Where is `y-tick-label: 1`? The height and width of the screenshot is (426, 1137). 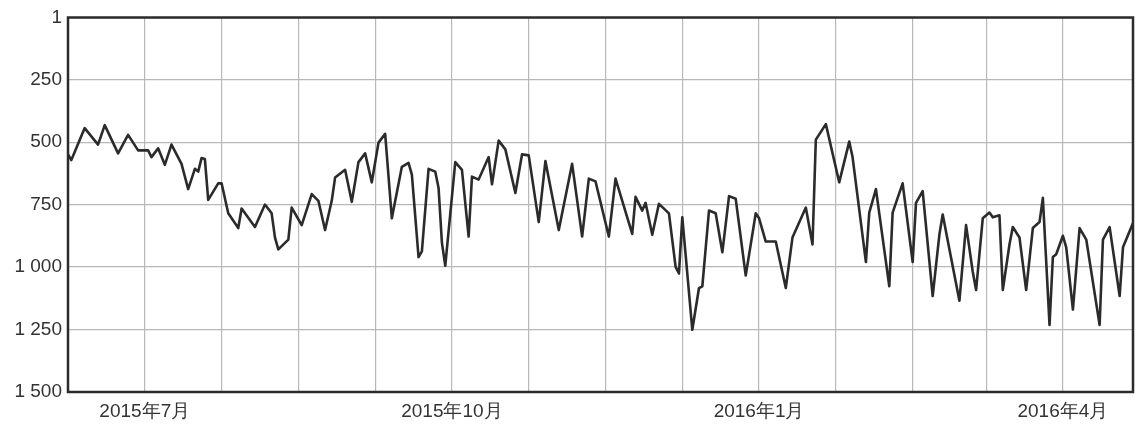
y-tick-label: 1 is located at coordinates (56, 16).